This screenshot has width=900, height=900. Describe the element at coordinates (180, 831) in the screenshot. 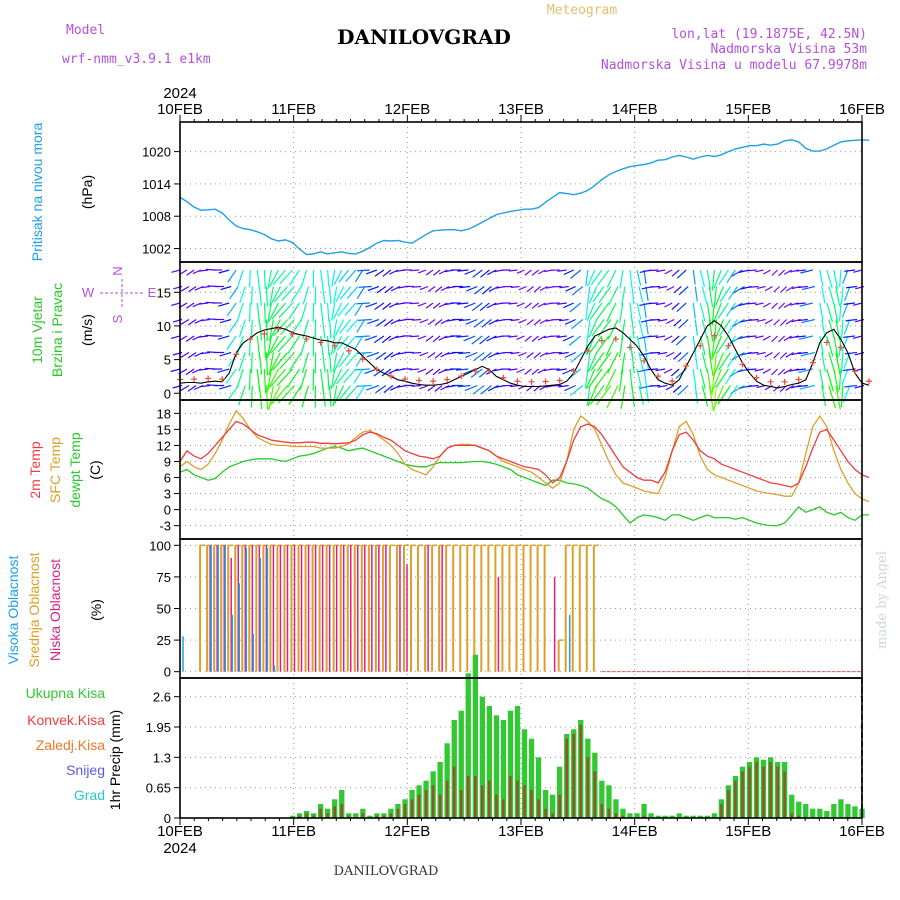

I see `date-label-bottom: 10FEB` at that location.